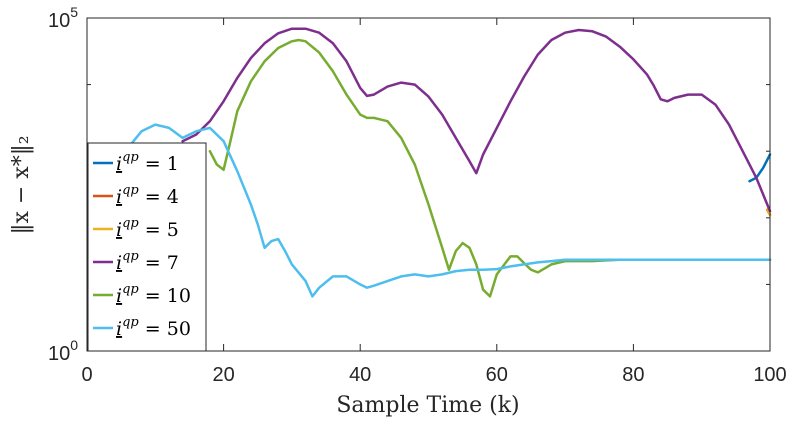 The image size is (793, 421). Describe the element at coordinates (86, 375) in the screenshot. I see `x-tick-label: 0` at that location.